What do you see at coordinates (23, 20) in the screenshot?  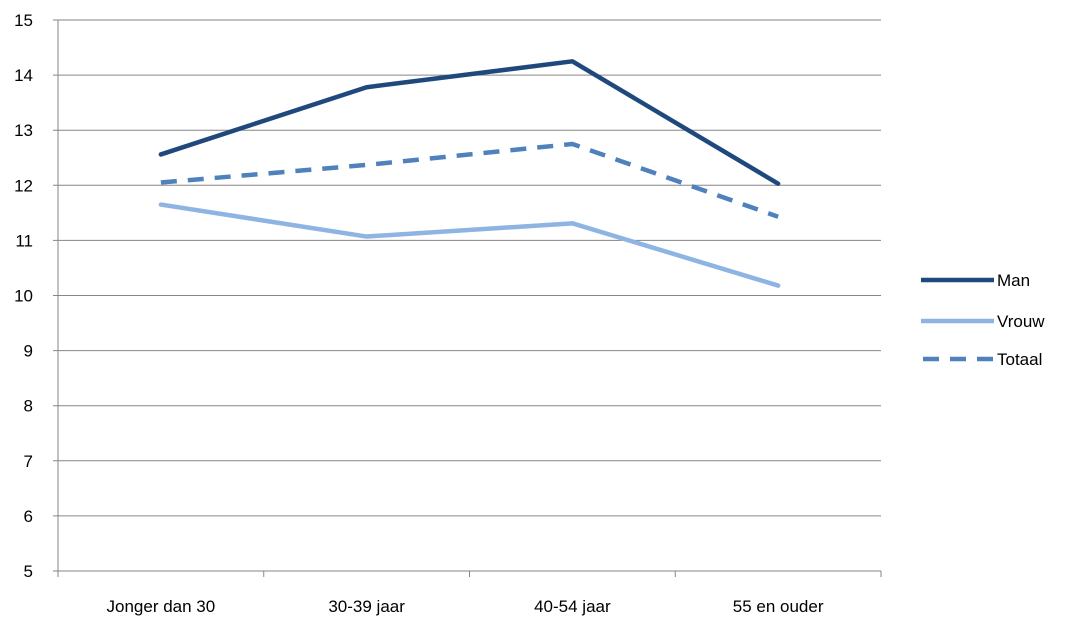 I see `y-tick-label: 15` at bounding box center [23, 20].